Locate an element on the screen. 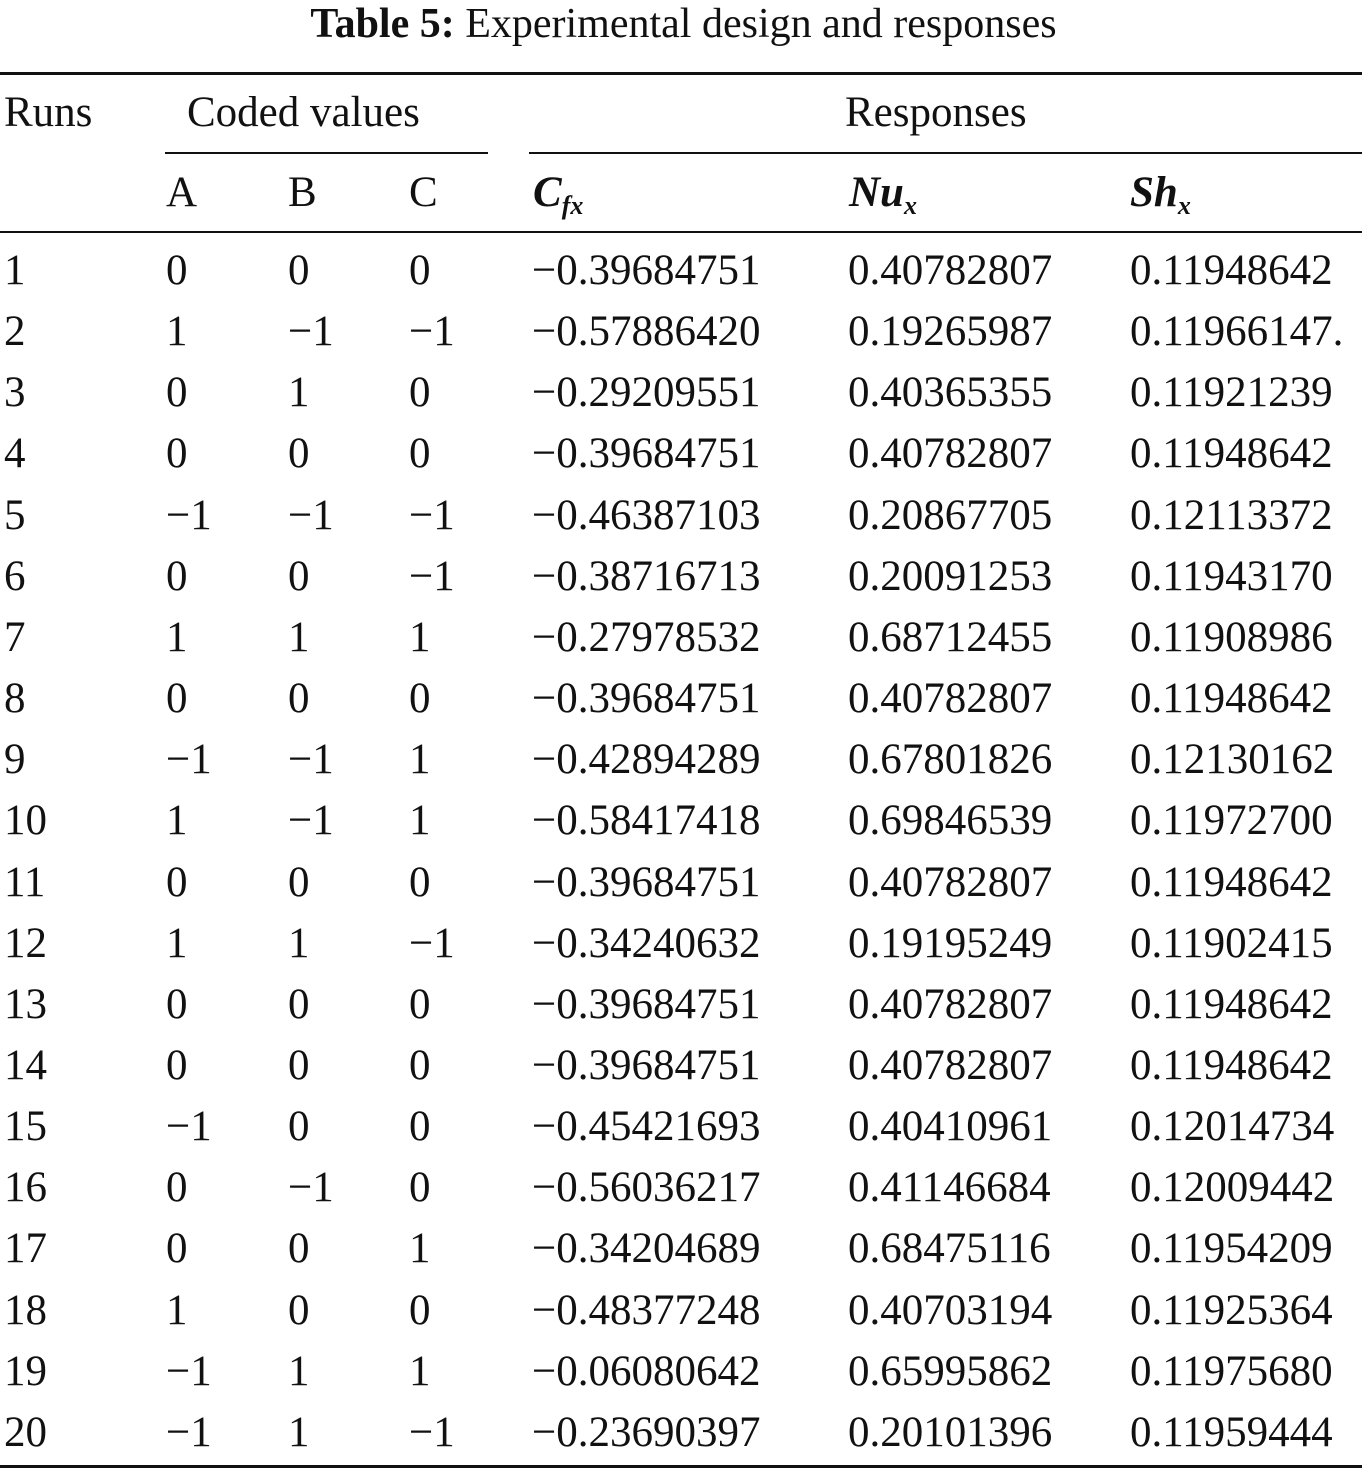 This screenshot has width=1367, height=1475. cell-shx: 0.11908986 is located at coordinates (1231, 637).